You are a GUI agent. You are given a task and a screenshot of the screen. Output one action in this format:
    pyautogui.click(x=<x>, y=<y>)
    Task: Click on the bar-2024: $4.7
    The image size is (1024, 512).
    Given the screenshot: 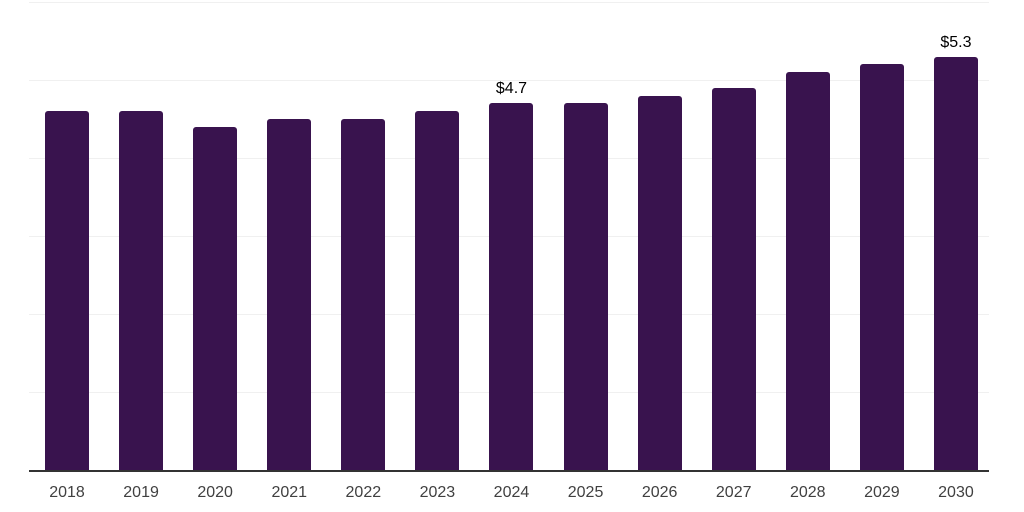 What is the action you would take?
    pyautogui.click(x=511, y=275)
    